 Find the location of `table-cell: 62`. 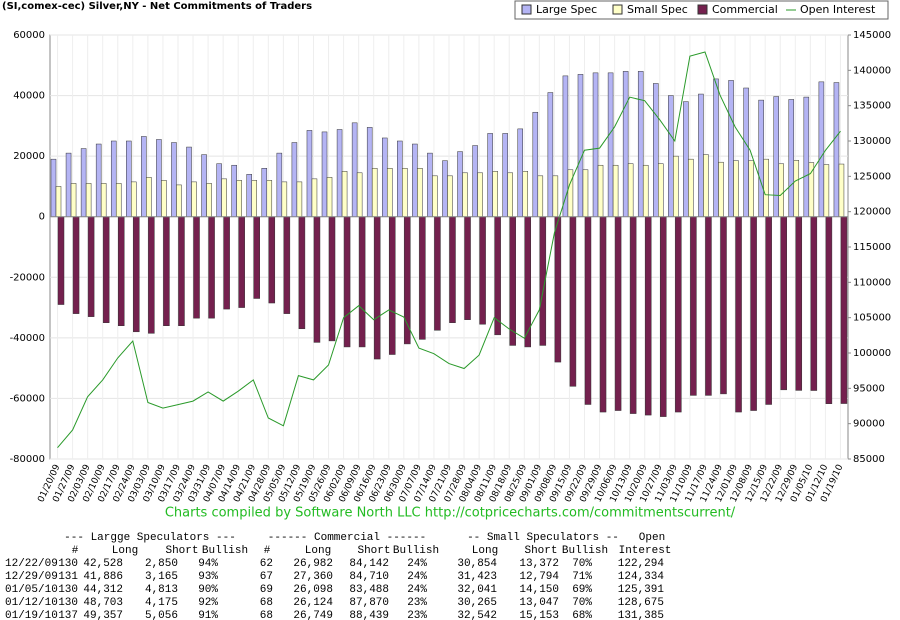

table-cell: 62 is located at coordinates (266, 564).